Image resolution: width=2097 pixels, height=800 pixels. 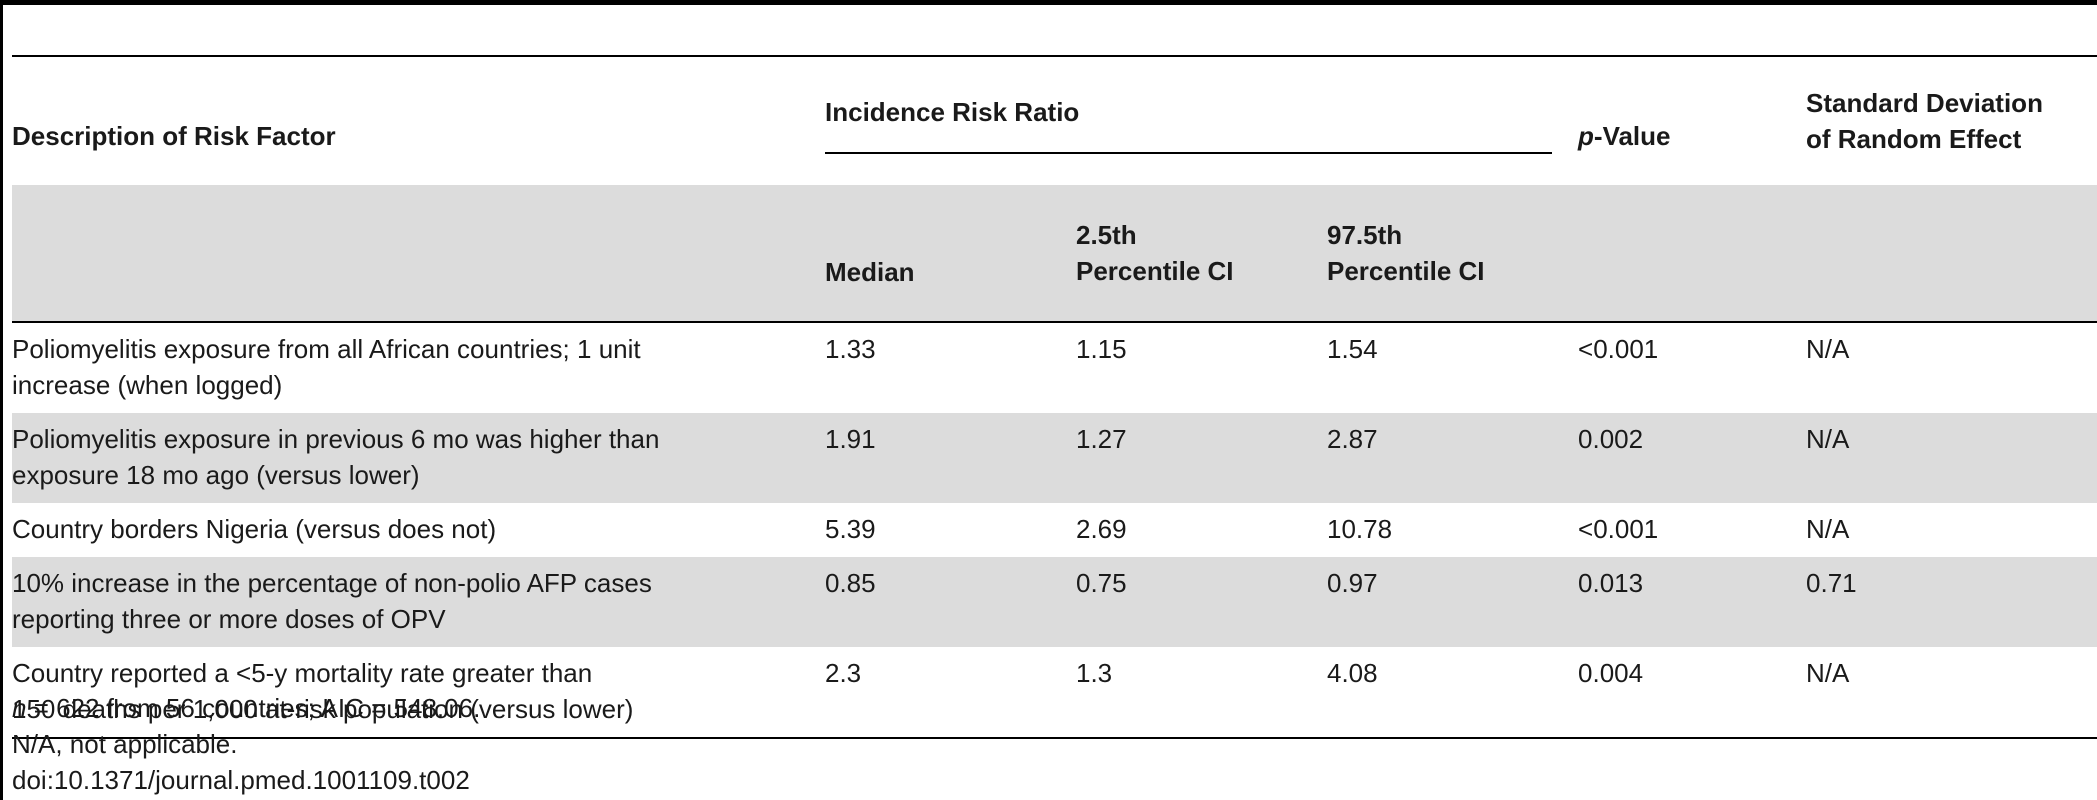 I want to click on description-line: reporting three or more doses of OPV, so click(x=229, y=619).